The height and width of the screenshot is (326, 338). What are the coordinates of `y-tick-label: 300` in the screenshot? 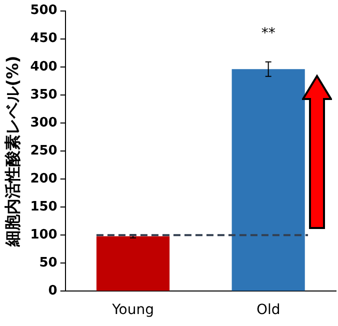 It's located at (44, 122).